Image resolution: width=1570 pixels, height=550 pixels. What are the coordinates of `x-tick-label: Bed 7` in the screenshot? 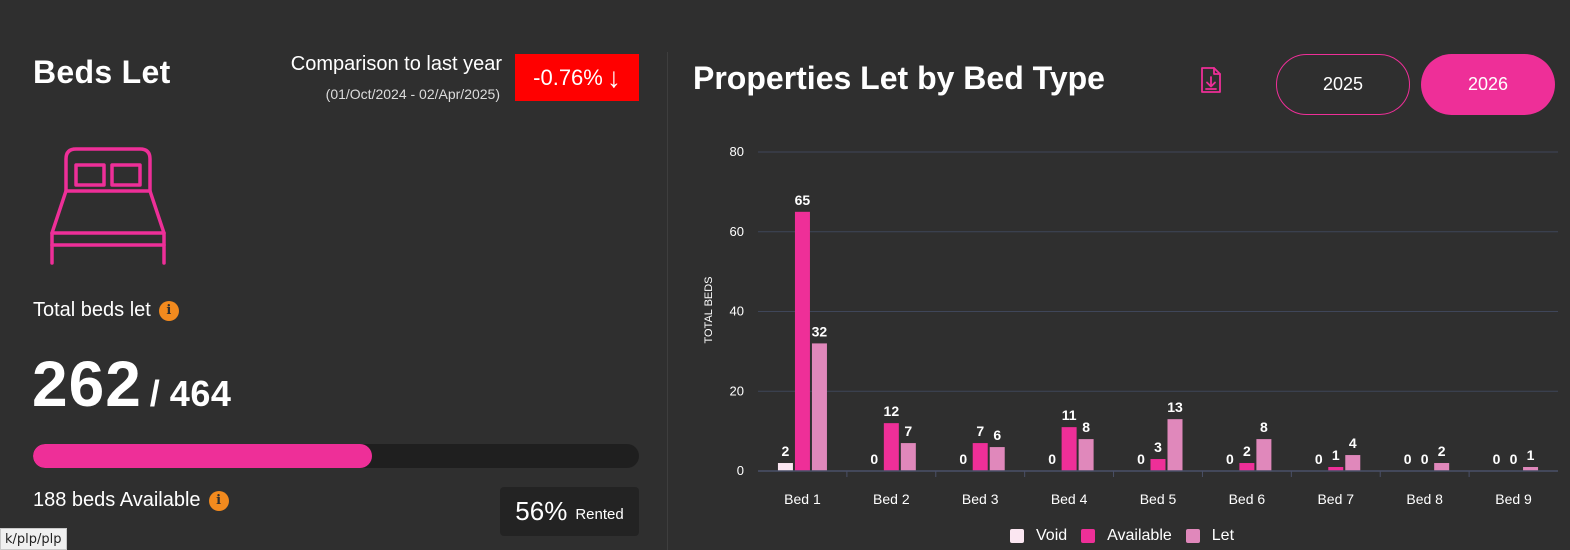 It's located at (1335, 499).